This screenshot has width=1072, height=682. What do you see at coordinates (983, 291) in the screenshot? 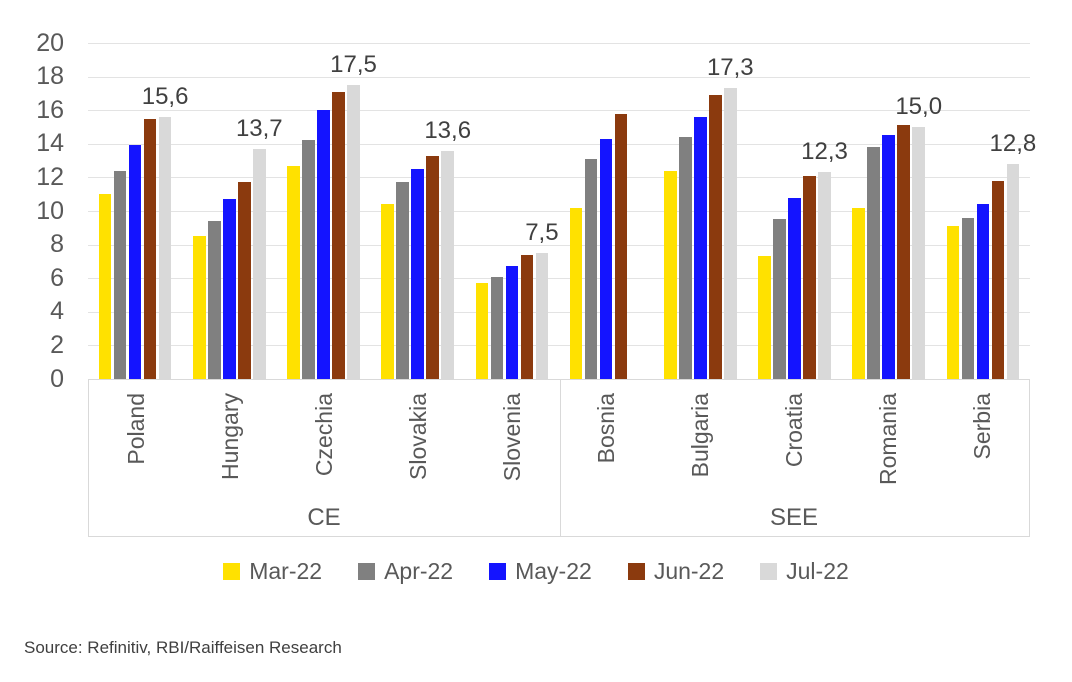
I see `bar-may-22-serbia` at bounding box center [983, 291].